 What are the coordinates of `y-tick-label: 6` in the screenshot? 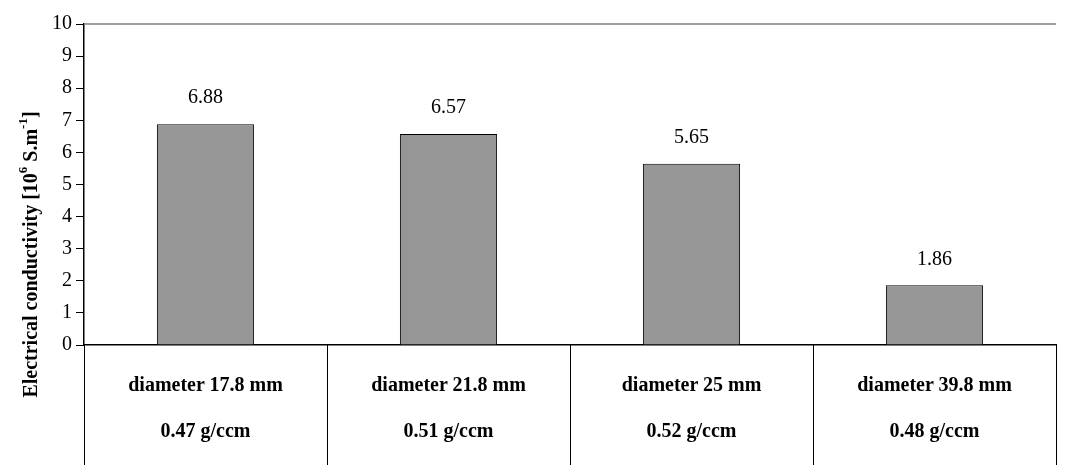 It's located at (67, 150).